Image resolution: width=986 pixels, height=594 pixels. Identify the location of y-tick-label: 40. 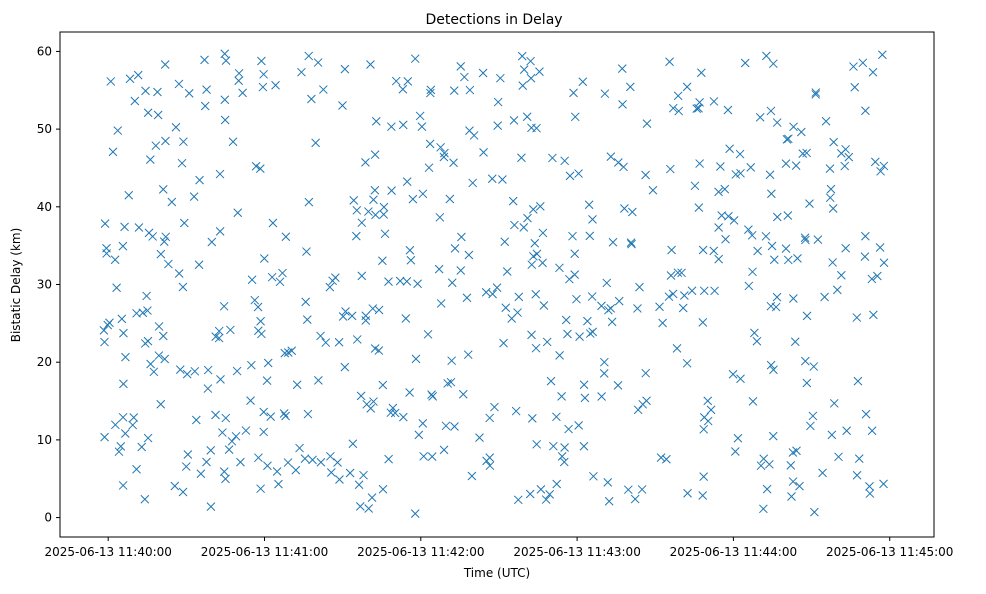
(44, 207).